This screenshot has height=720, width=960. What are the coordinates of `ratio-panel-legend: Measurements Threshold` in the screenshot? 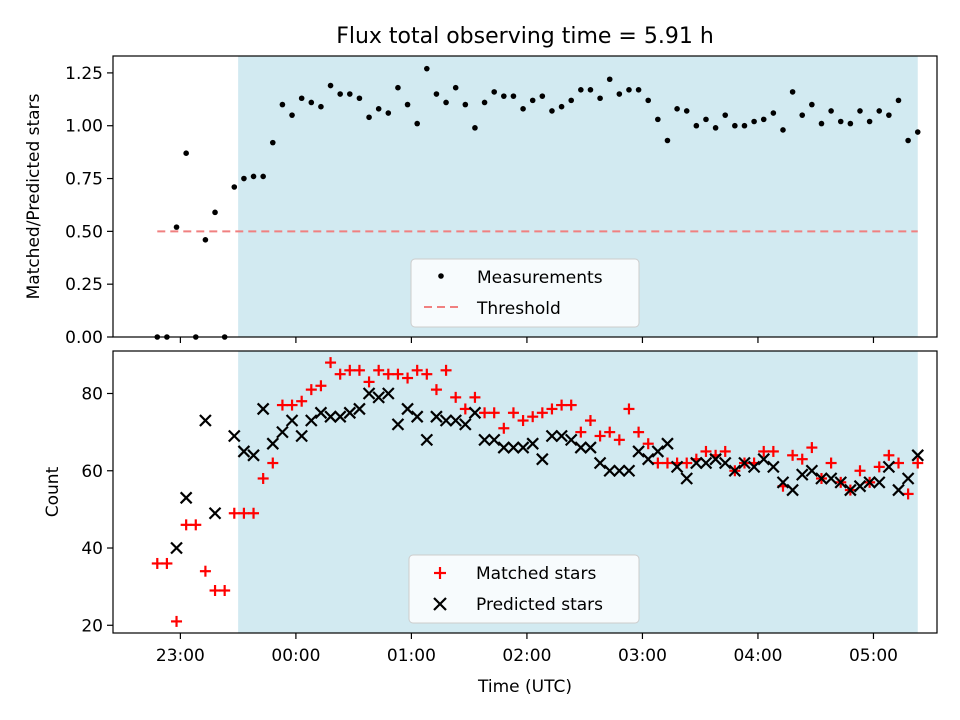 It's located at (525, 293).